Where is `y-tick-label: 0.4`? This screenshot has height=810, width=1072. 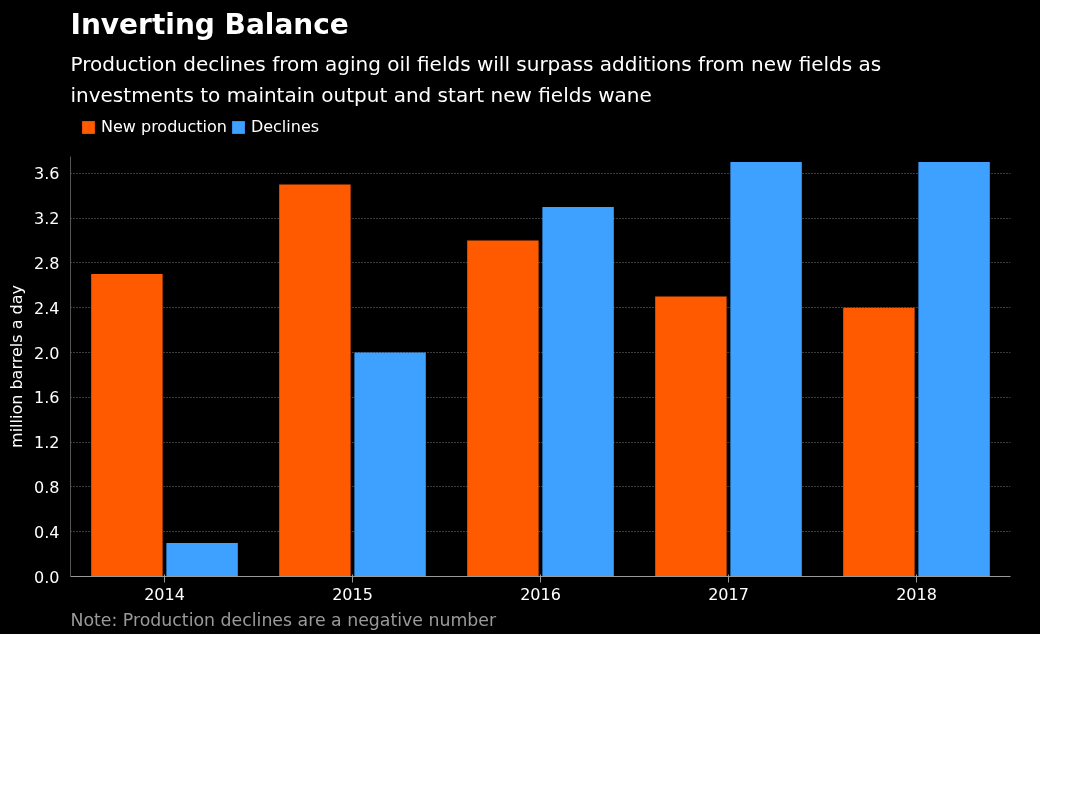
y-tick-label: 0.4 is located at coordinates (47, 532).